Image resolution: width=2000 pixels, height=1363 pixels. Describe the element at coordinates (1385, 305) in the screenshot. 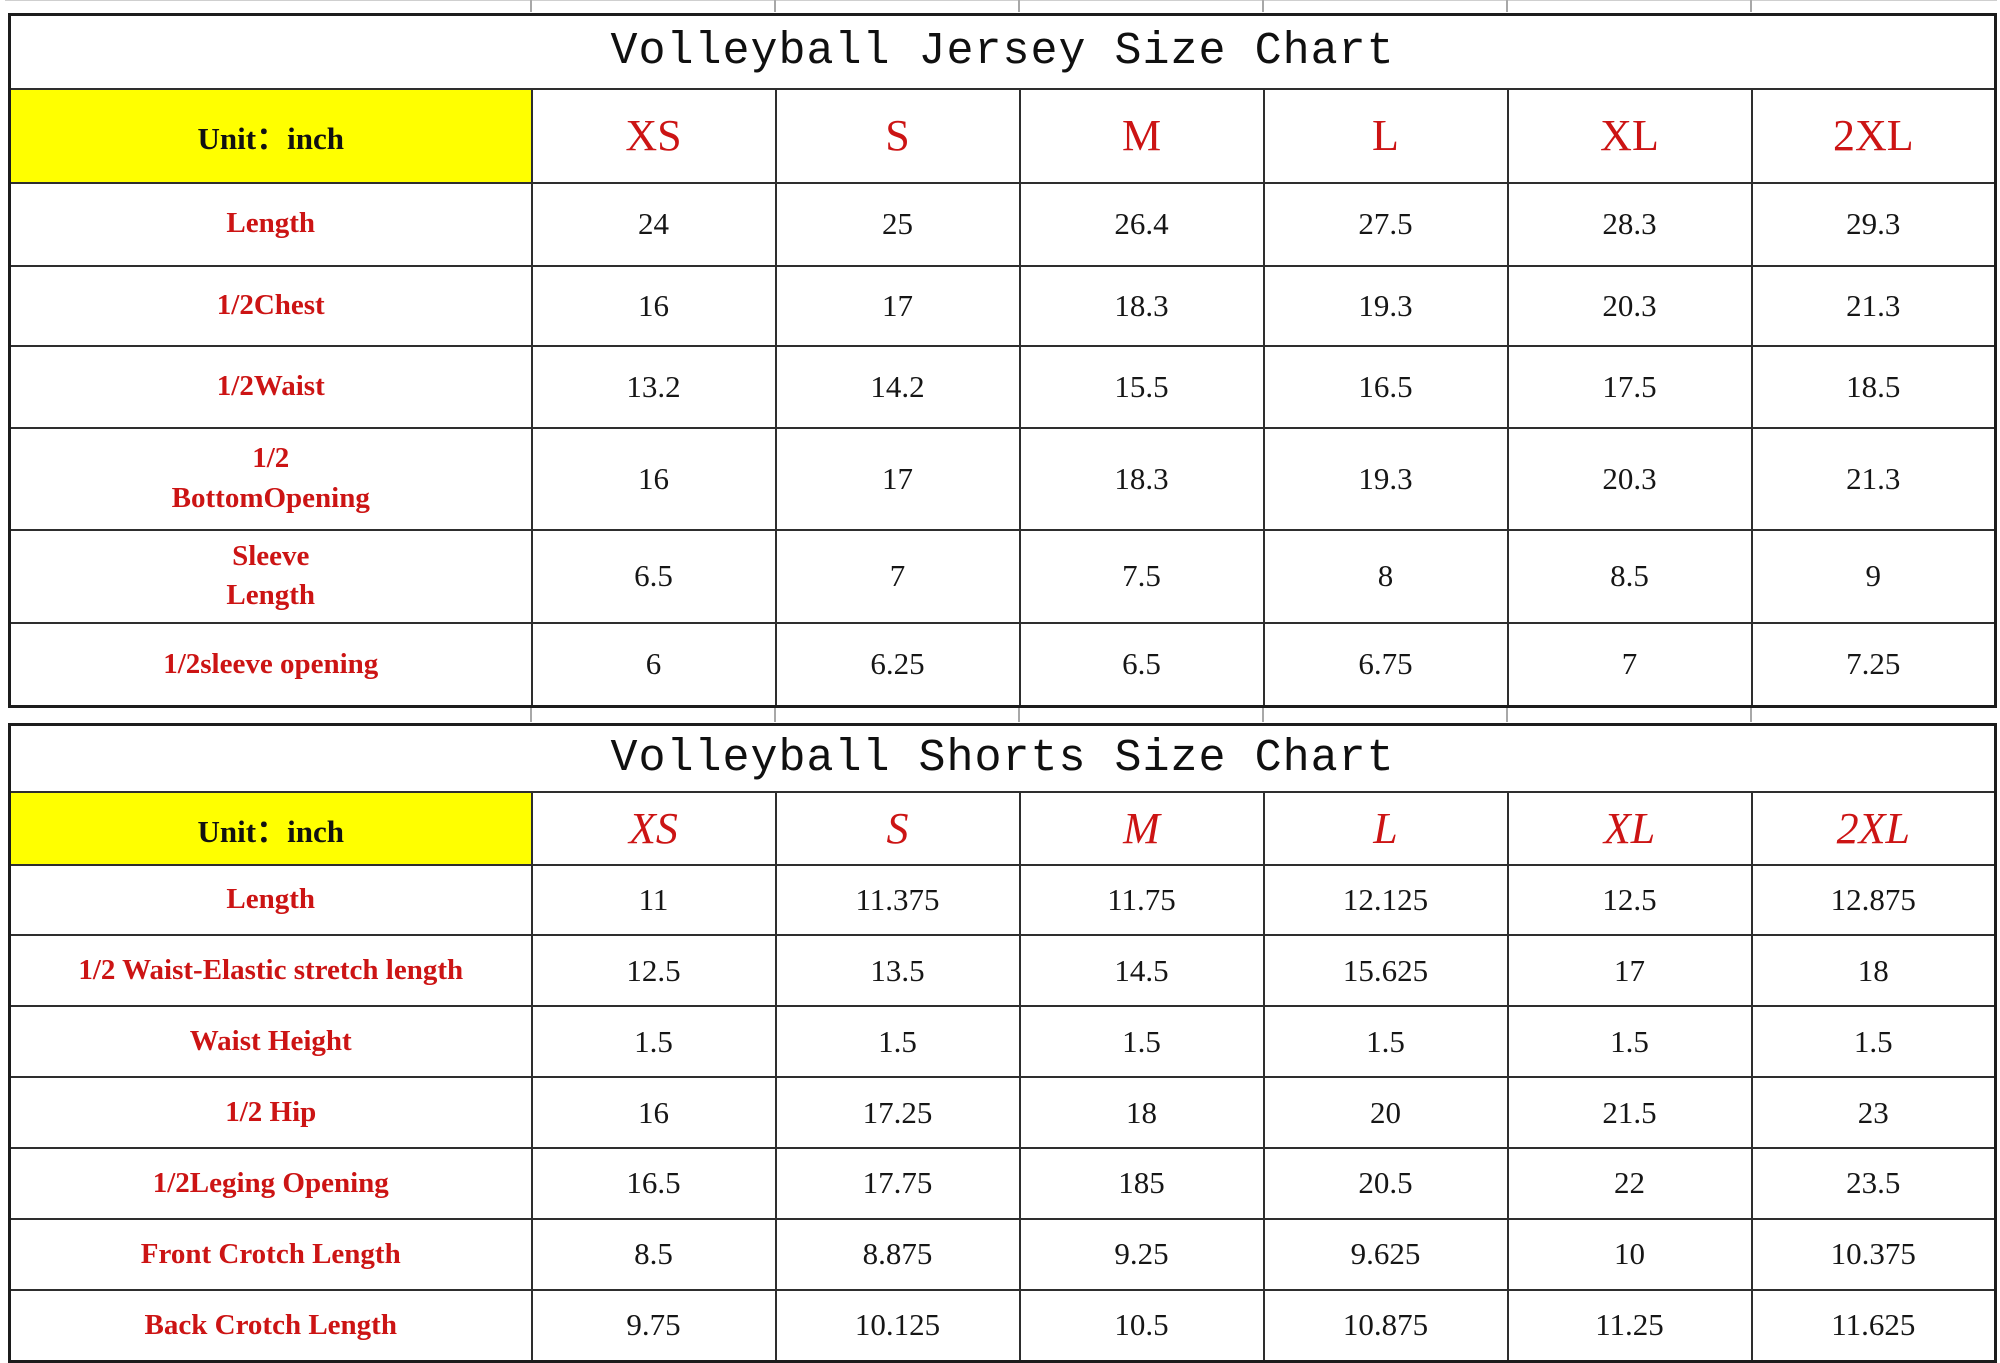

I see `value-cell: 19.3` at that location.